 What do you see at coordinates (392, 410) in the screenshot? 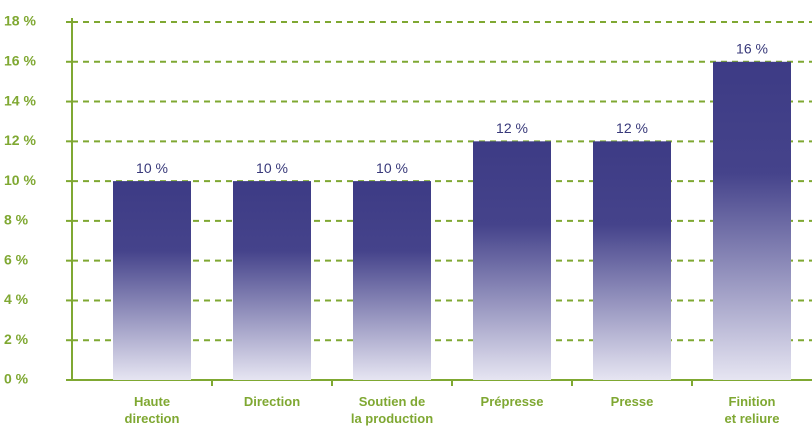
I see `x-tick-label: Soutien de la production` at bounding box center [392, 410].